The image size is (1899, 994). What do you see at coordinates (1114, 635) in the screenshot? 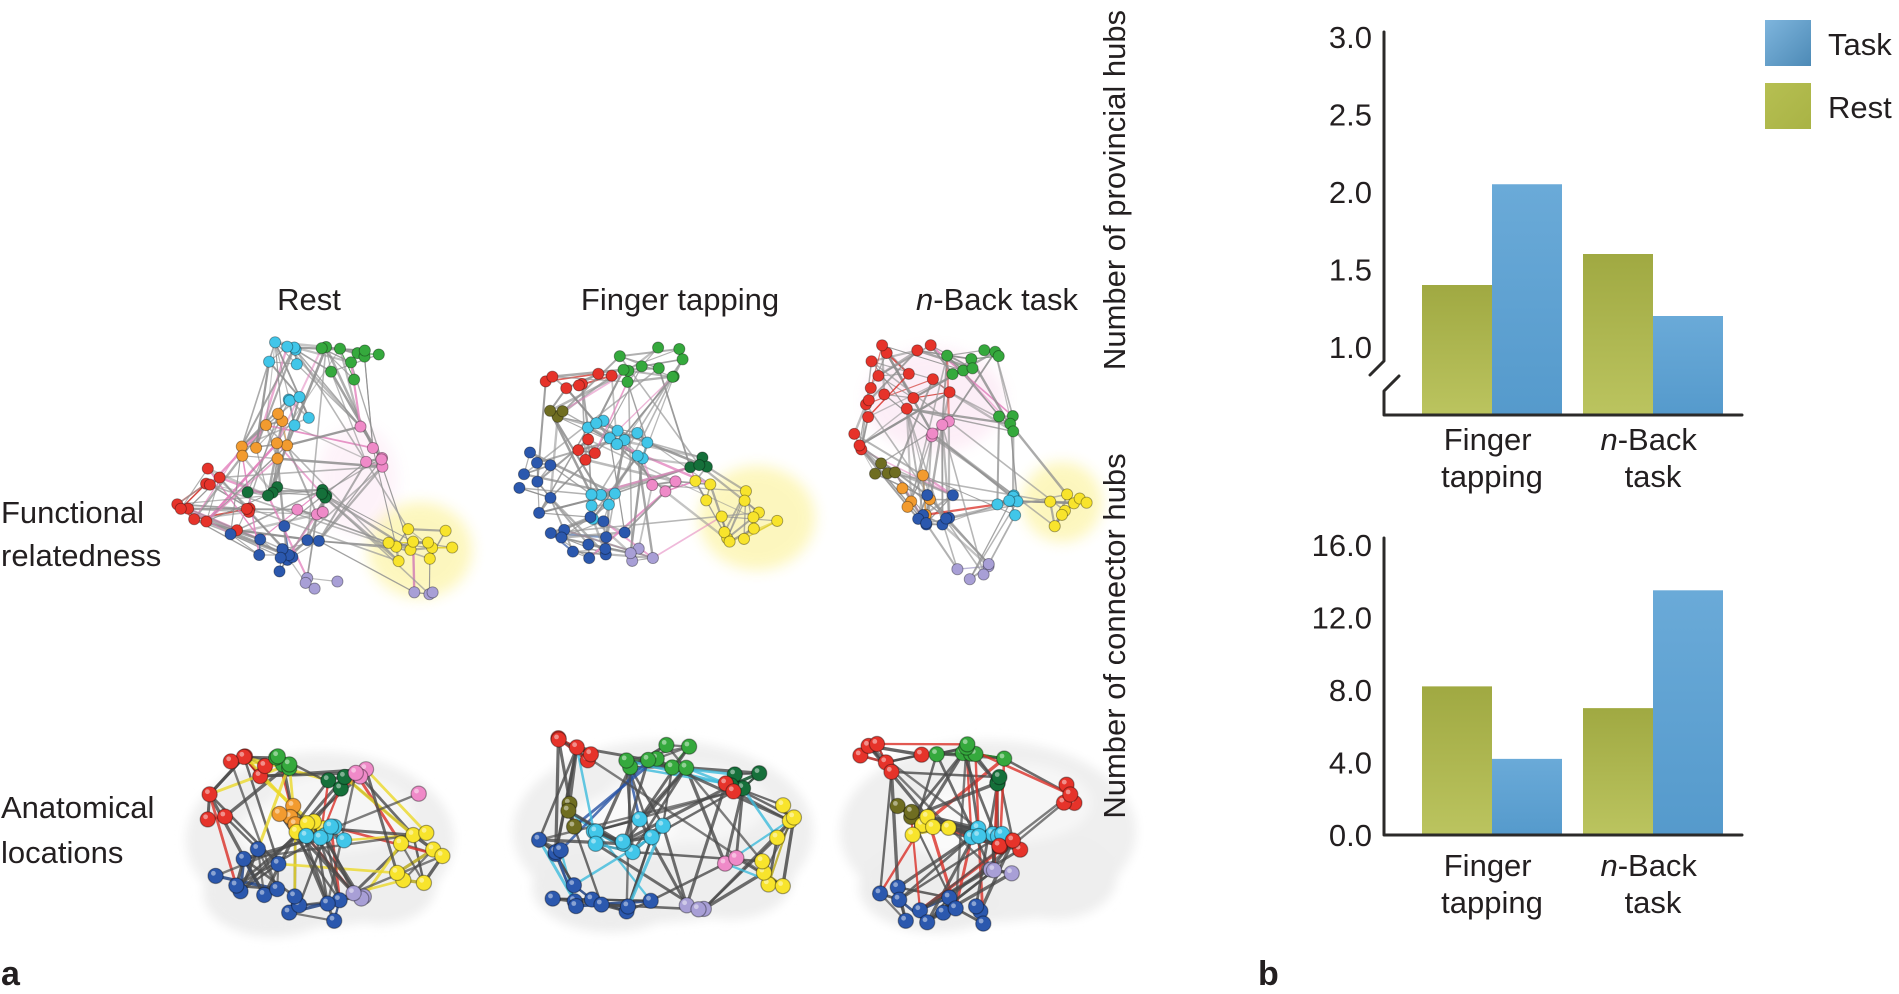
I see `y-axis-title-connector: Number of connector hubs` at bounding box center [1114, 635].